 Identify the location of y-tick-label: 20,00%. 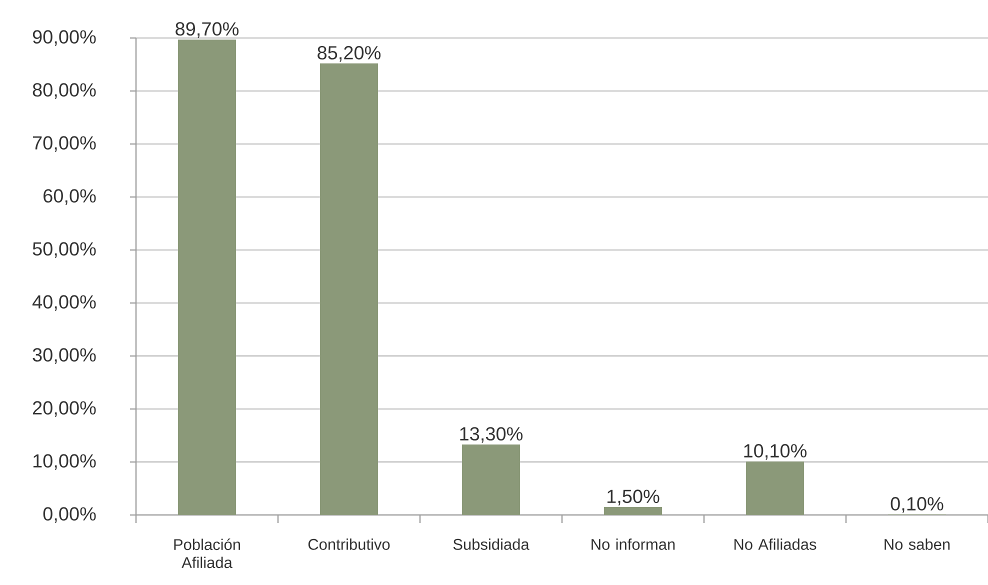
(64, 409).